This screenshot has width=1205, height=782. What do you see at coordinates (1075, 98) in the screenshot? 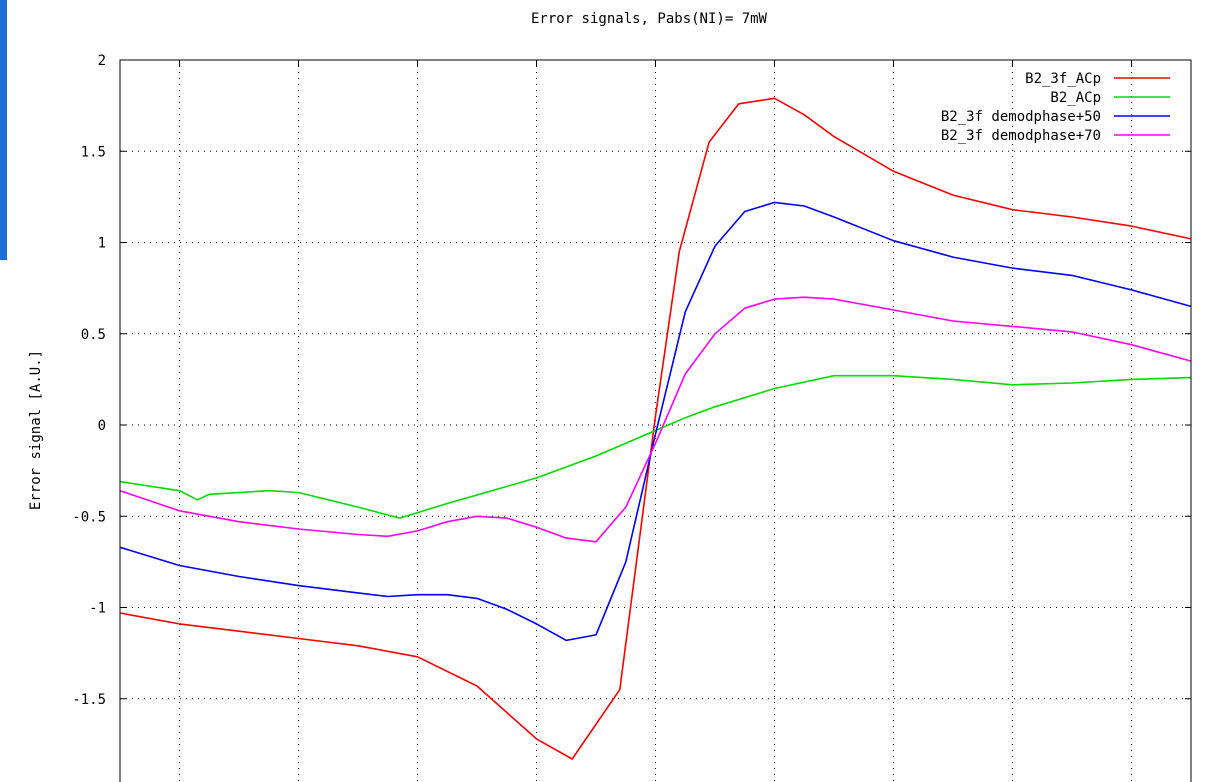
I see `legend-label: B2_ACp` at bounding box center [1075, 98].